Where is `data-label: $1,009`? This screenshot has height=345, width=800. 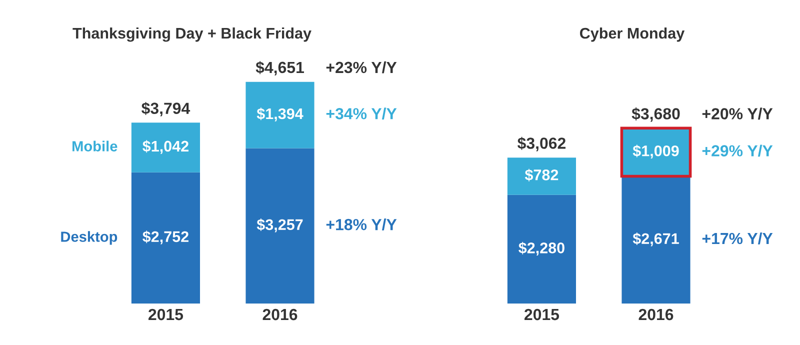
data-label: $1,009 is located at coordinates (655, 151).